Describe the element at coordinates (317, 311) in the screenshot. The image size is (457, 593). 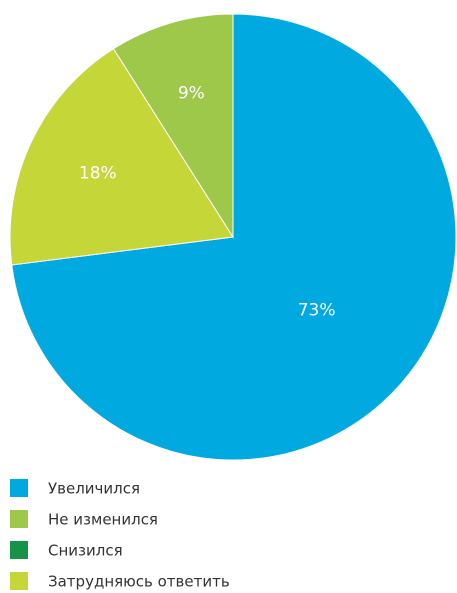
I see `slice-label: 73%` at that location.